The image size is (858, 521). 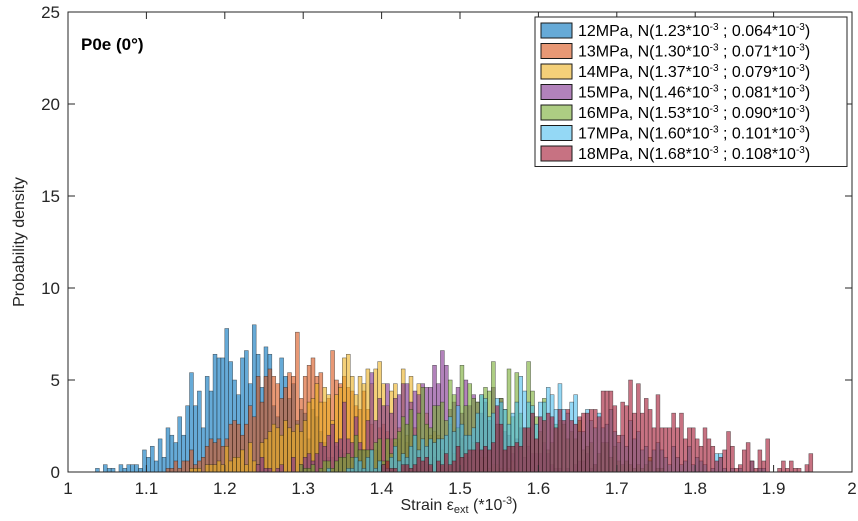 What do you see at coordinates (539, 488) in the screenshot?
I see `x-tick-label: 1.6` at bounding box center [539, 488].